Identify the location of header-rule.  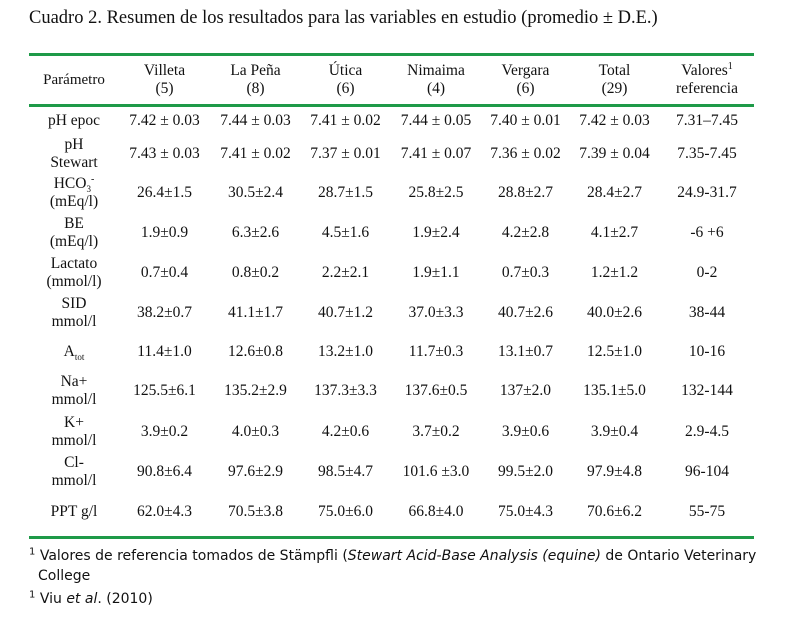
(391, 105).